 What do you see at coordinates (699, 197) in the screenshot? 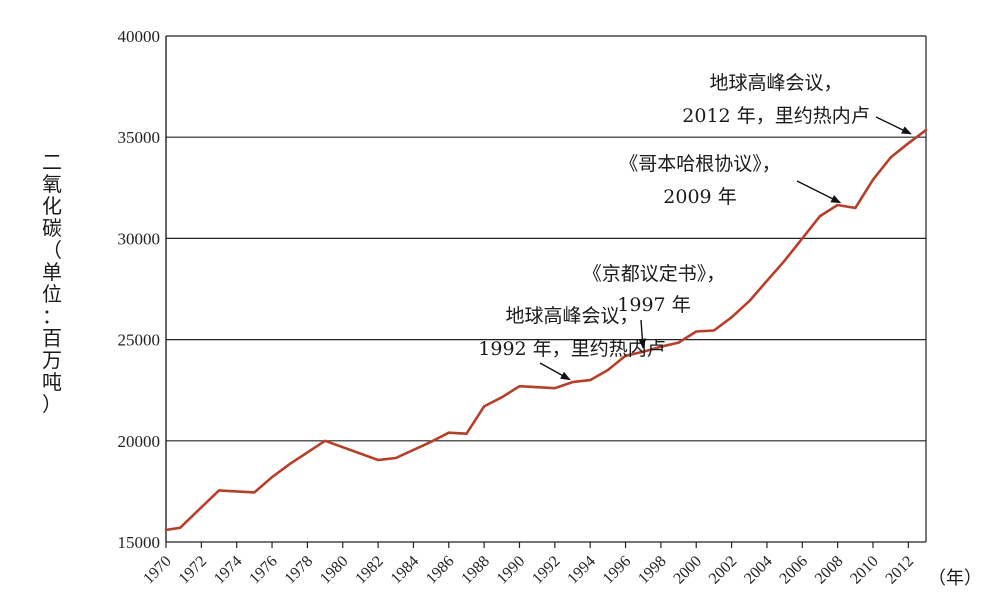
I see `annotation-text: 2009 年` at bounding box center [699, 197].